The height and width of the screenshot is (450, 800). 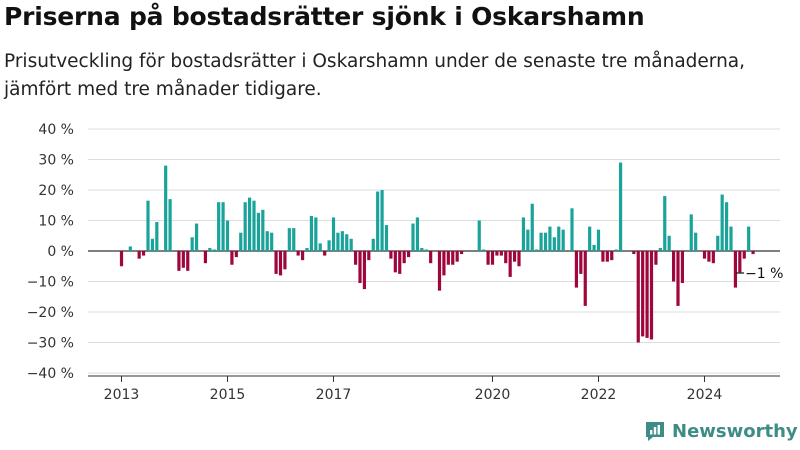 I want to click on y-tick-label: 10 %, so click(x=56, y=222).